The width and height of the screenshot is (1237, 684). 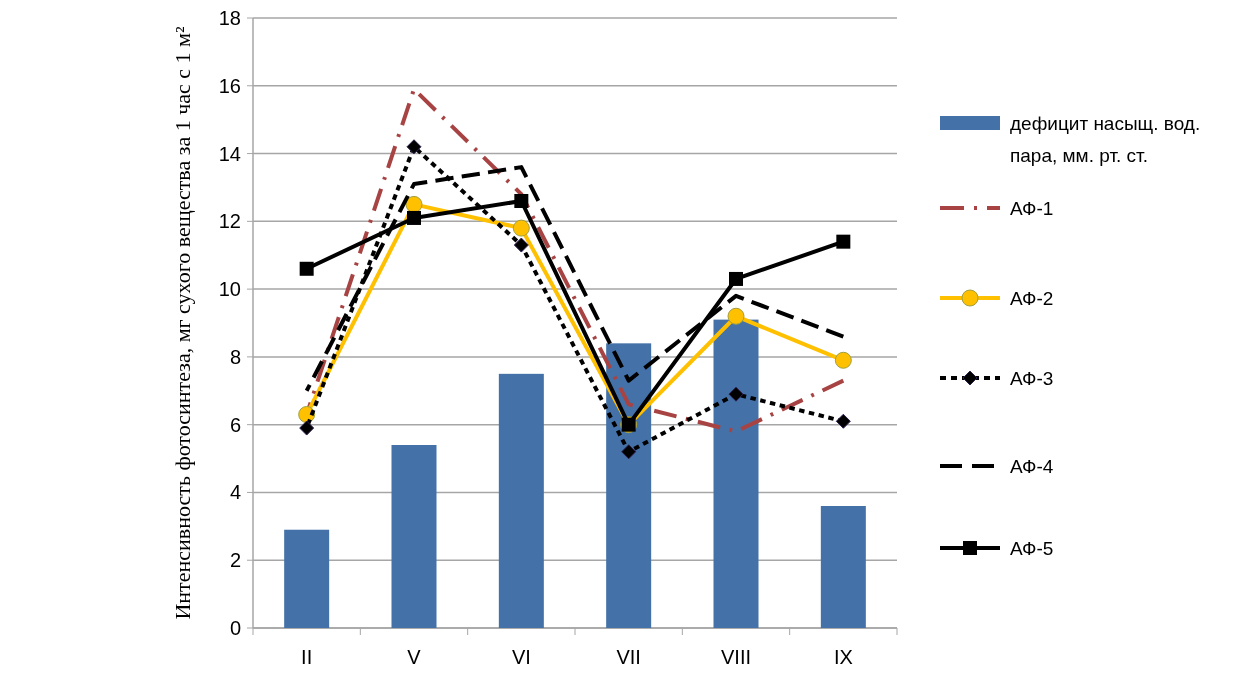 I want to click on y-tick-label: 14, so click(x=229, y=153).